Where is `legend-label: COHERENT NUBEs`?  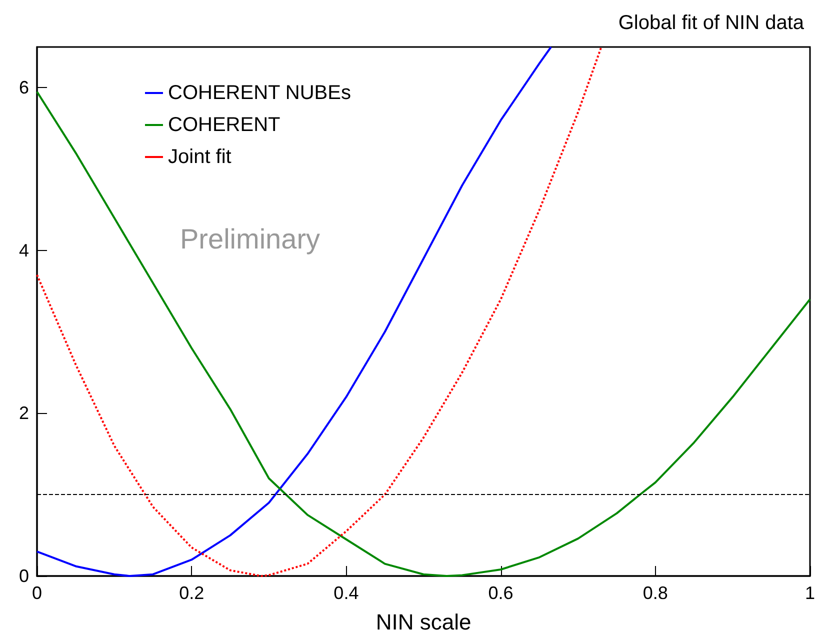
legend-label: COHERENT NUBEs is located at coordinates (259, 93).